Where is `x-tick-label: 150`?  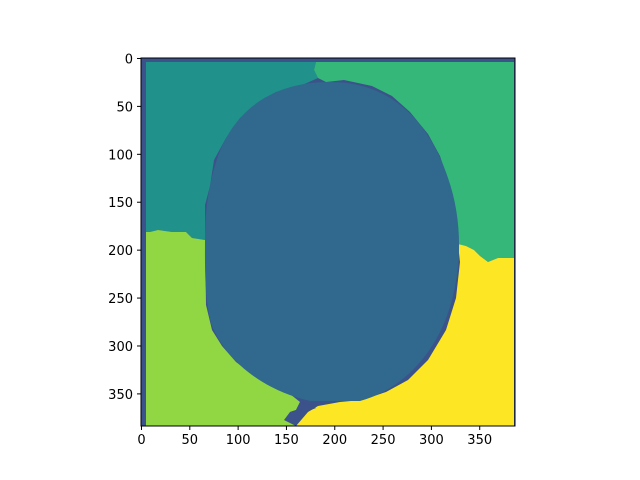
x-tick-label: 150 is located at coordinates (286, 440).